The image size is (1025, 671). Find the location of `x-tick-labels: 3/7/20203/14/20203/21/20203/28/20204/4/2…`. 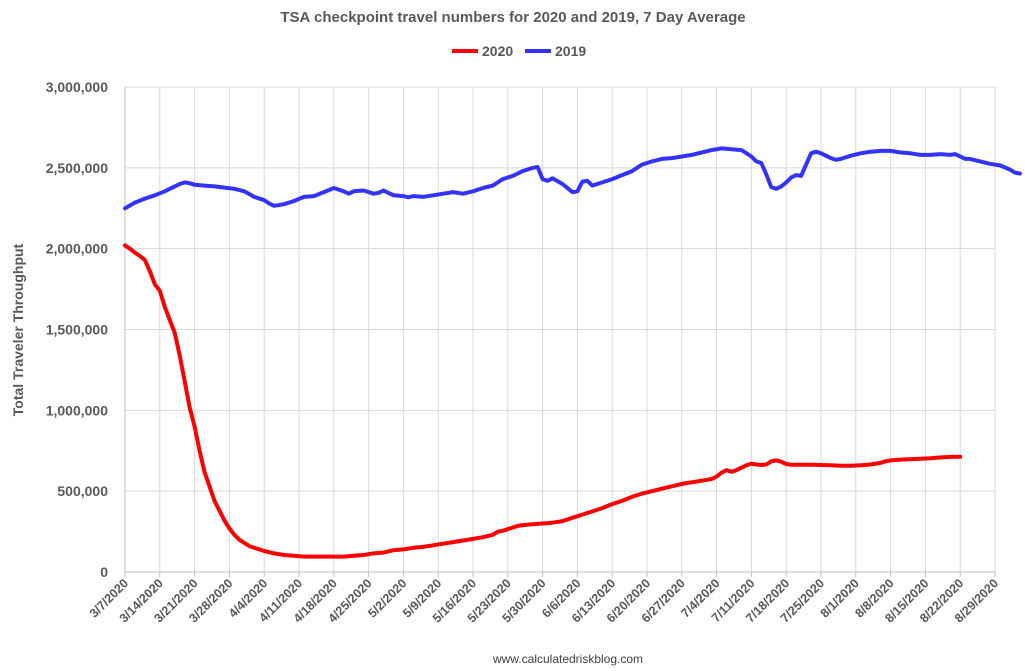

x-tick-labels: 3/7/20203/14/20203/21/20203/28/20204/4/2… is located at coordinates (544, 600).